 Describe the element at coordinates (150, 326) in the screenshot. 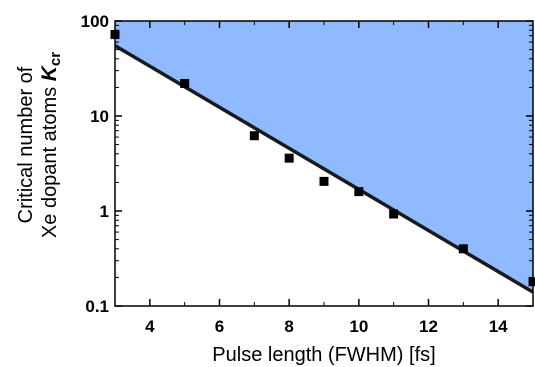

I see `x-tick-label: 4` at that location.